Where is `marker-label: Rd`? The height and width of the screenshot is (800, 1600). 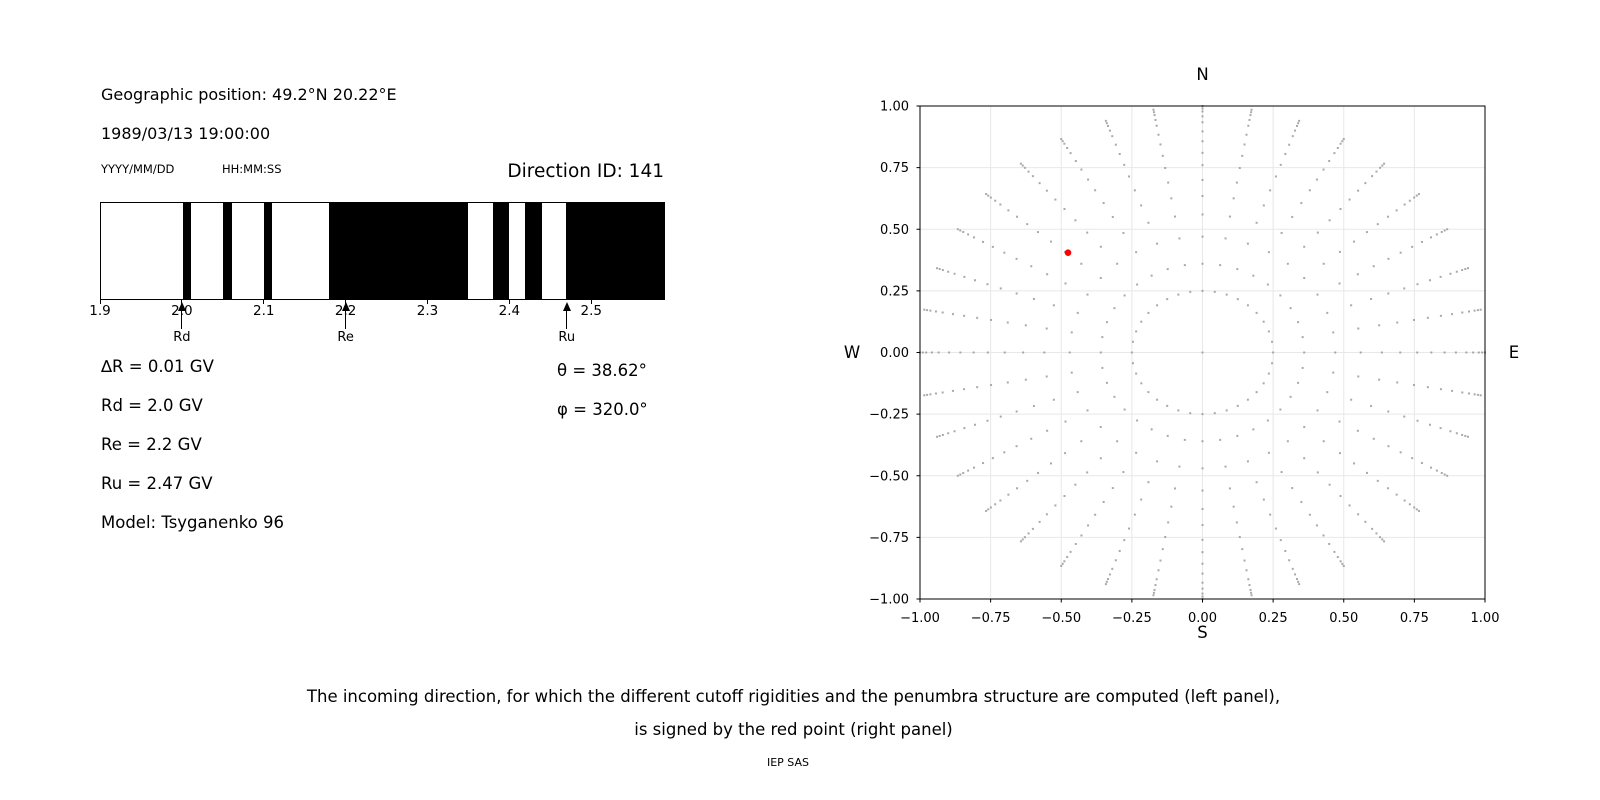
marker-label: Rd is located at coordinates (182, 337).